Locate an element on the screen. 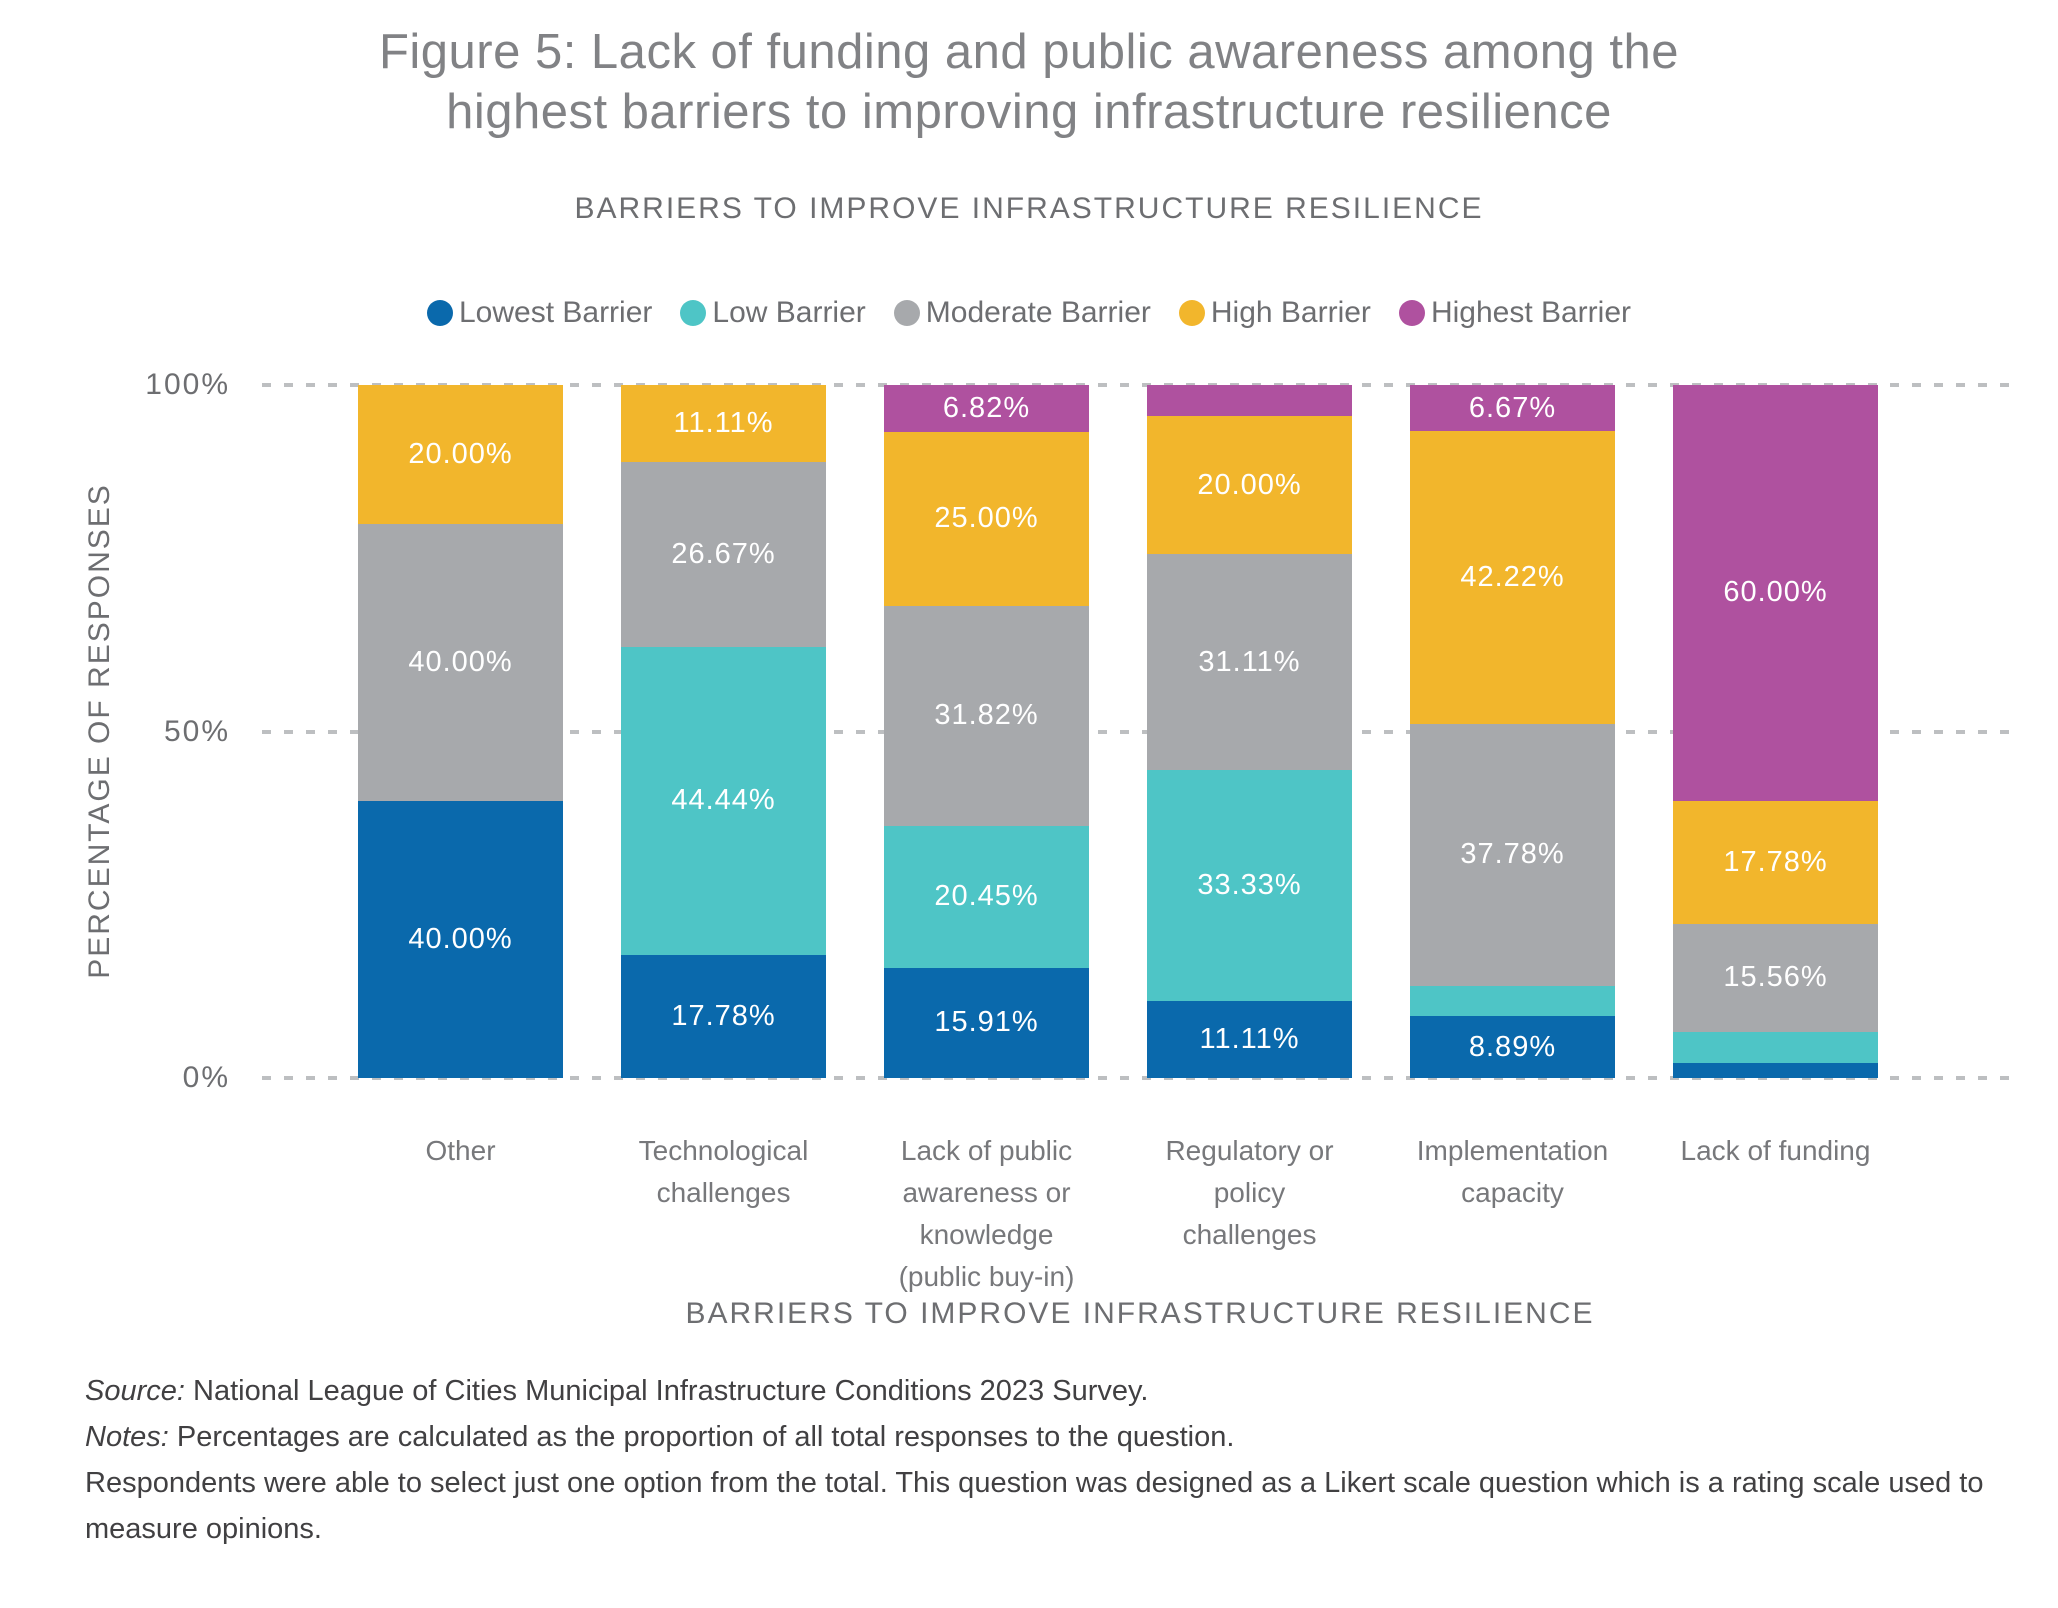 Image resolution: width=2058 pixels, height=1608 pixels. bar-5: 6.67% 42.22% 37.78% 8.89% is located at coordinates (1512, 731).